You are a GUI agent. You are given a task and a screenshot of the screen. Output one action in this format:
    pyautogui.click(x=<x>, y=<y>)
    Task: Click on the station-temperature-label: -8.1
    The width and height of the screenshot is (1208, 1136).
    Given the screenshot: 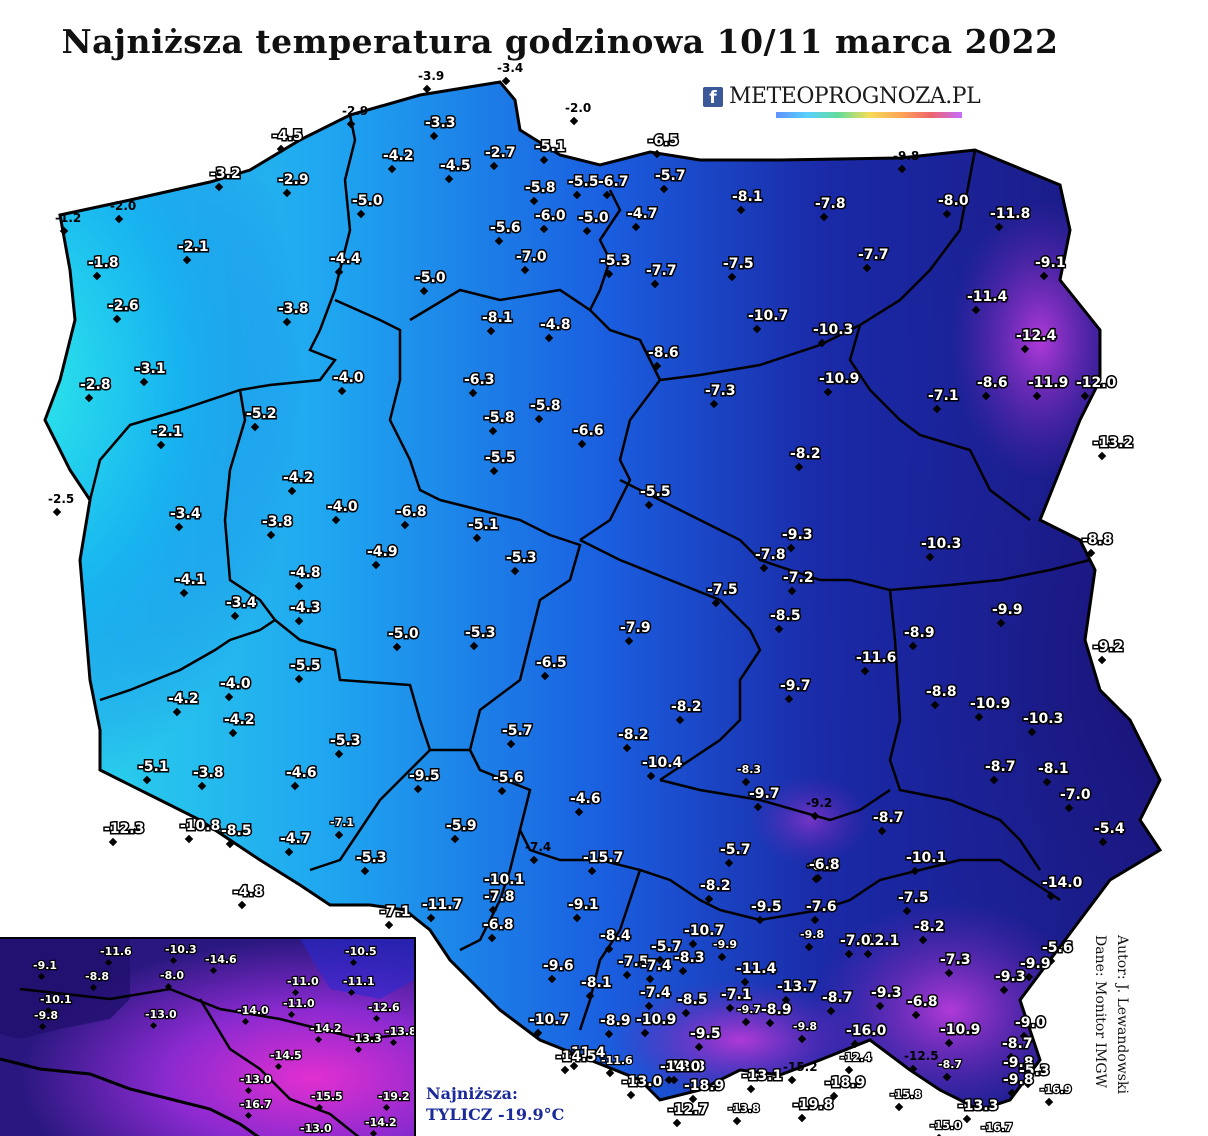 What is the action you would take?
    pyautogui.click(x=1053, y=769)
    